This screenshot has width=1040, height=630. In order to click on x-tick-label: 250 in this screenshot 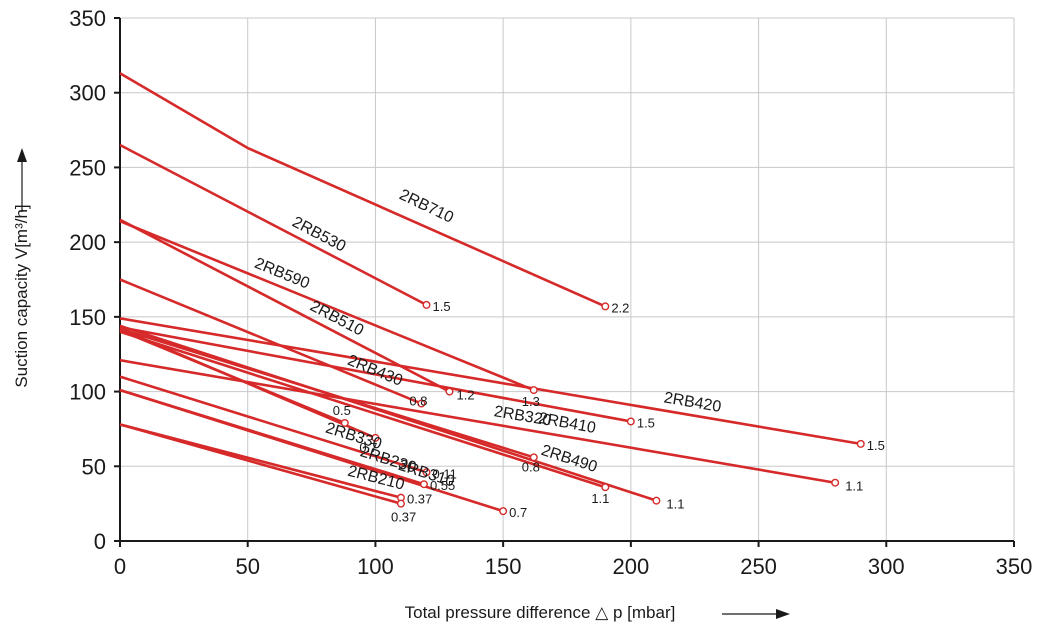, I will do `click(758, 566)`.